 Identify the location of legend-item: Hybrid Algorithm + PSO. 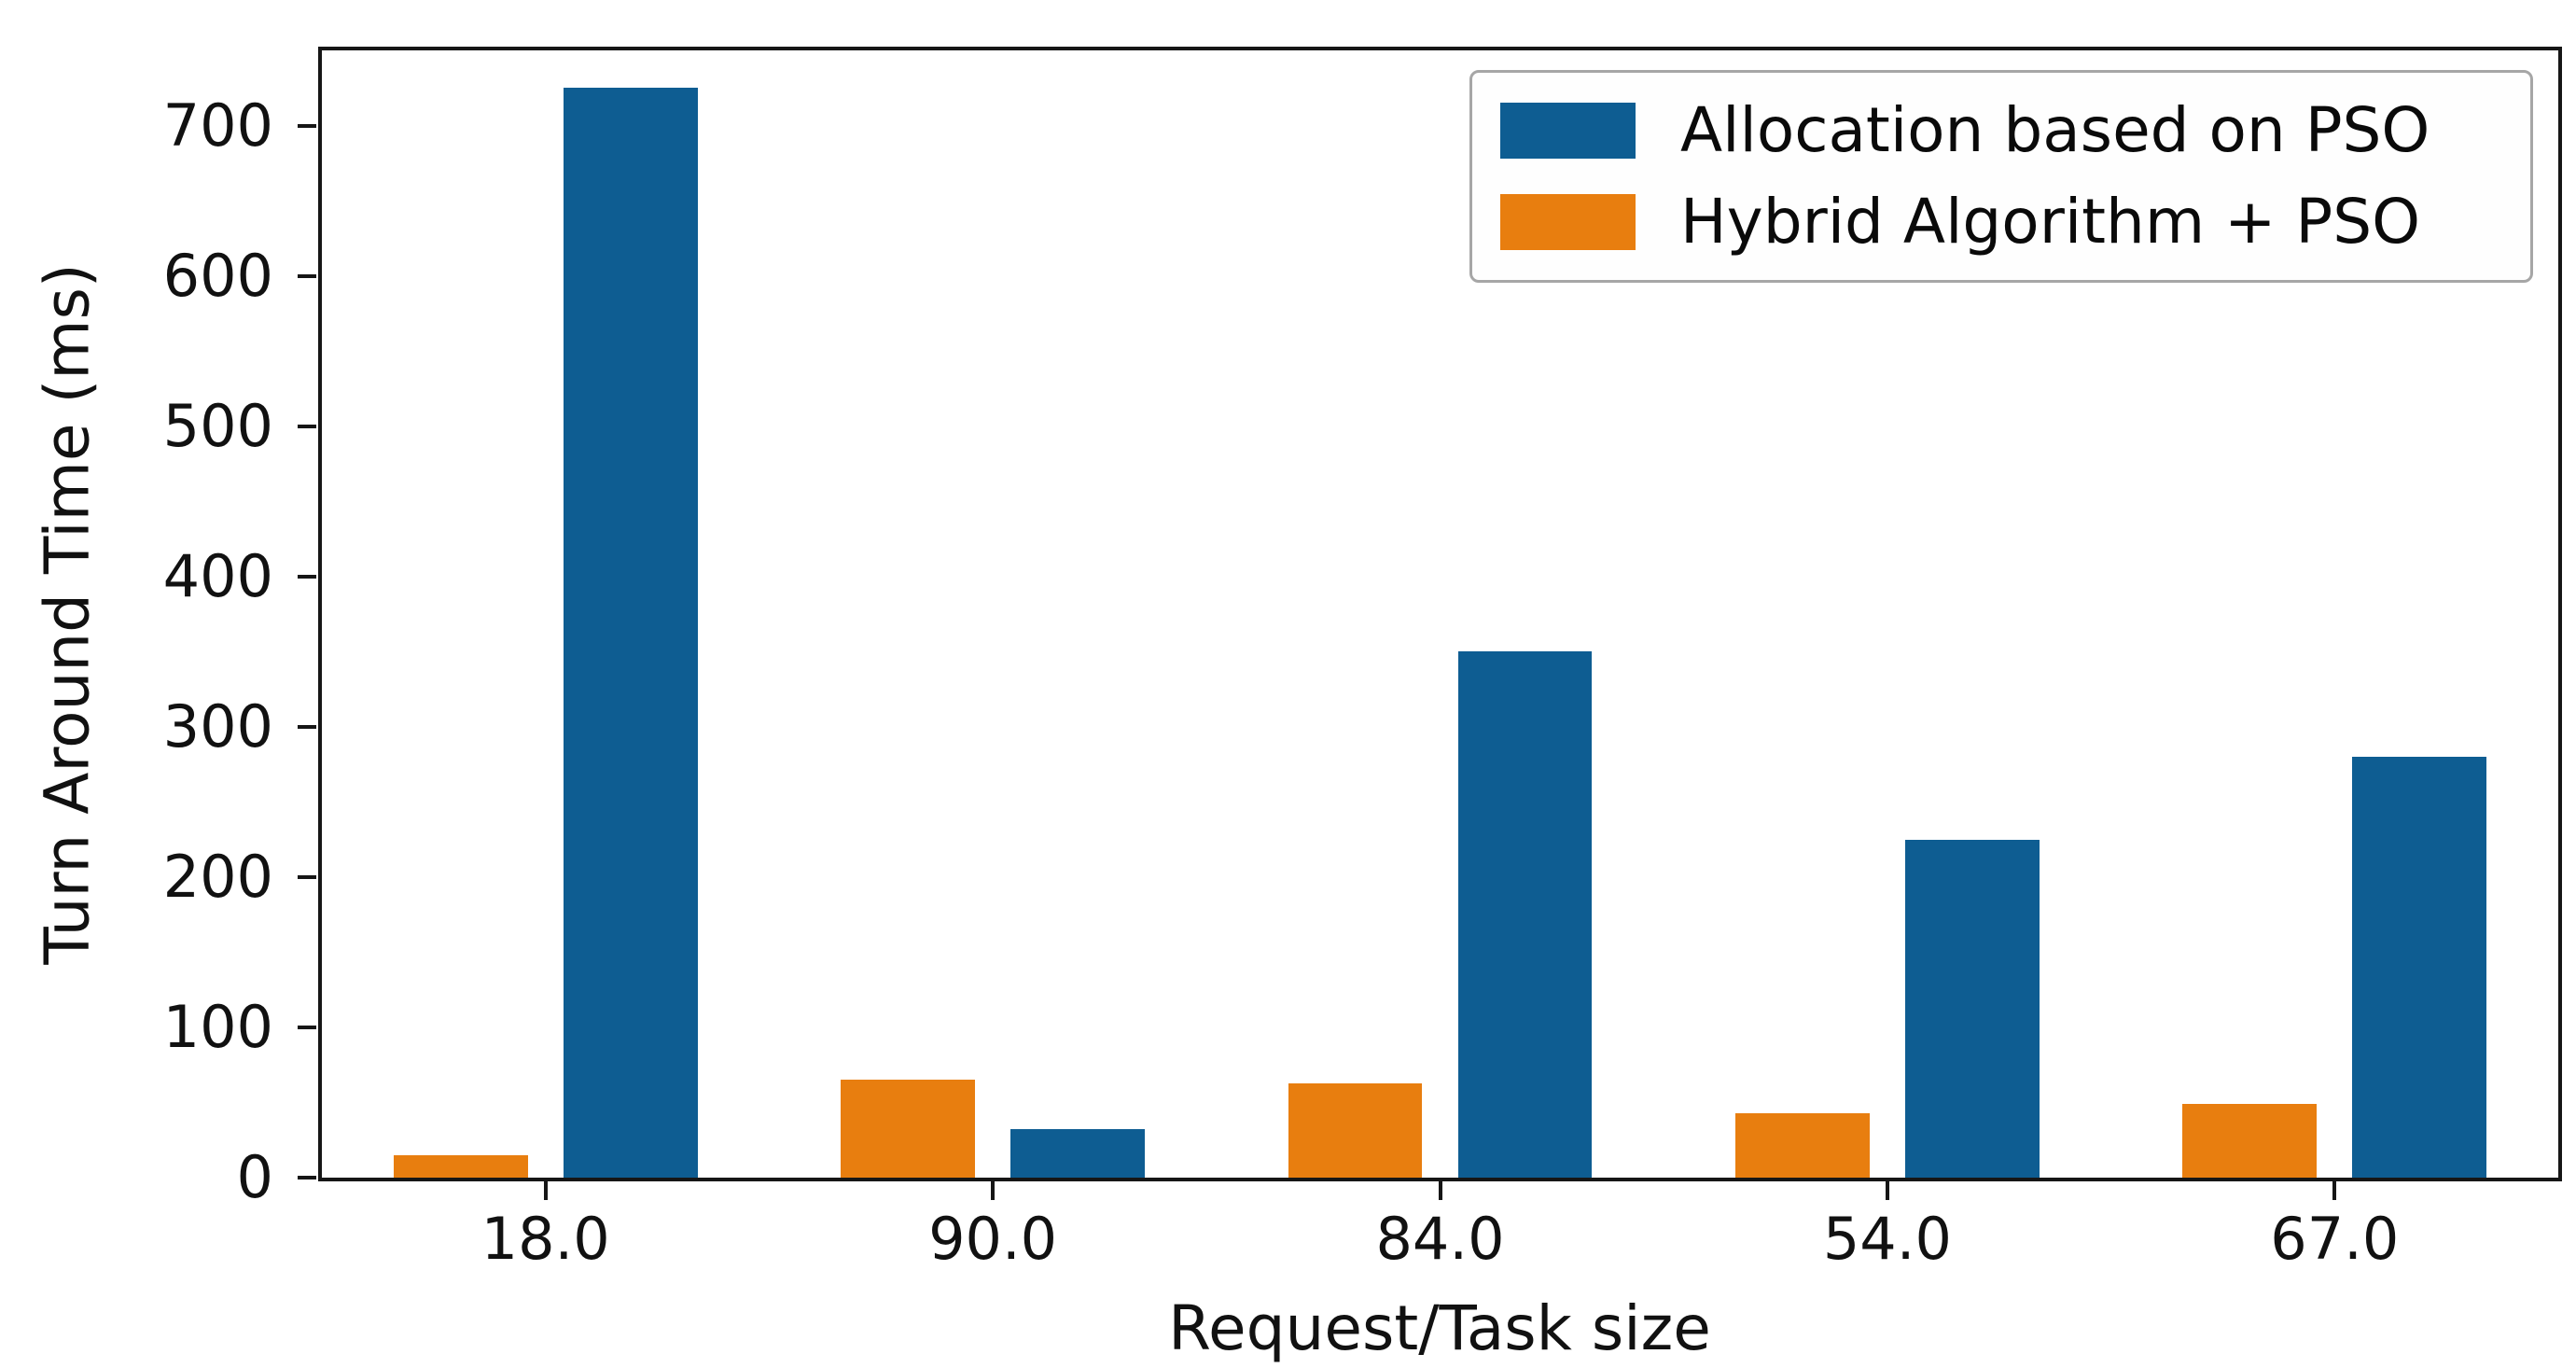
(2001, 222).